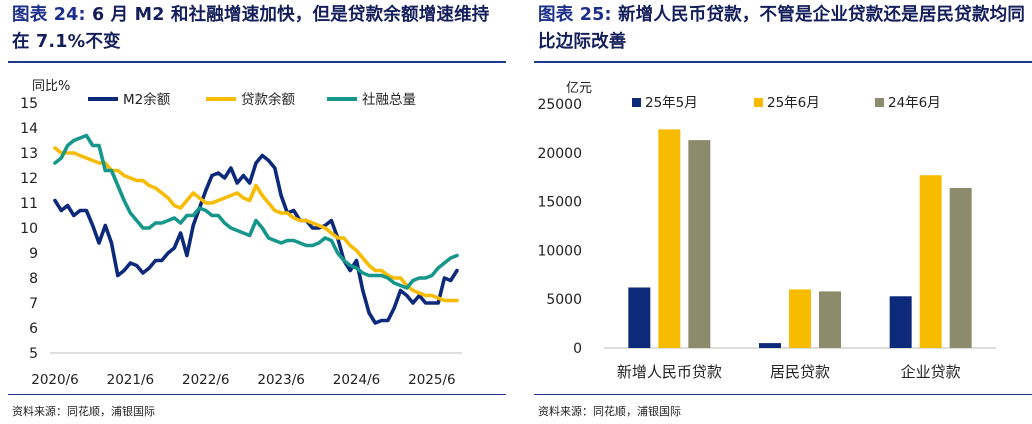  What do you see at coordinates (609, 411) in the screenshot?
I see `source-note-right: 资料来源：同花顺，浦银国际` at bounding box center [609, 411].